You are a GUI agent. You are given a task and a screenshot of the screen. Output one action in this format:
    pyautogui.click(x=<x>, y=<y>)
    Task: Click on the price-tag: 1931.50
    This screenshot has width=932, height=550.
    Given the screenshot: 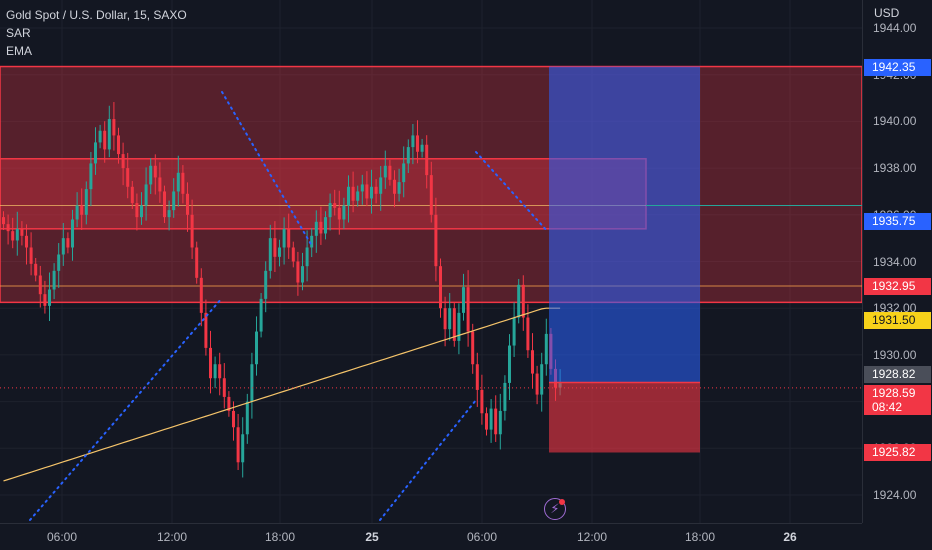 What is the action you would take?
    pyautogui.click(x=897, y=320)
    